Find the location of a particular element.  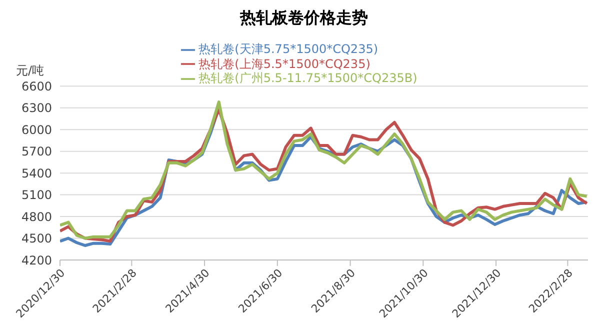

y-tick-label: 5400 is located at coordinates (36, 173).